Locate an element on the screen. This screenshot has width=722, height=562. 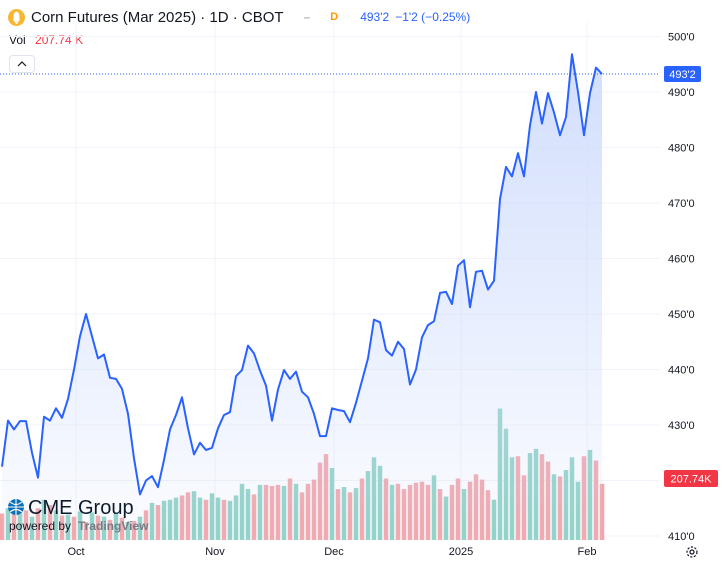
price-tick-label: 490'0 is located at coordinates (681, 93).